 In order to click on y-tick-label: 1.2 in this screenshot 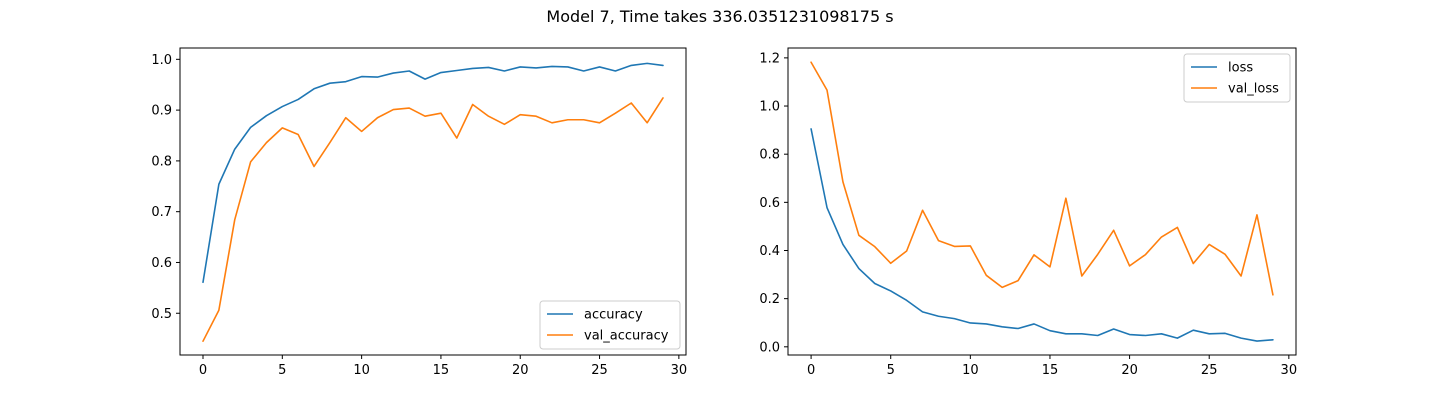, I will do `click(769, 58)`.